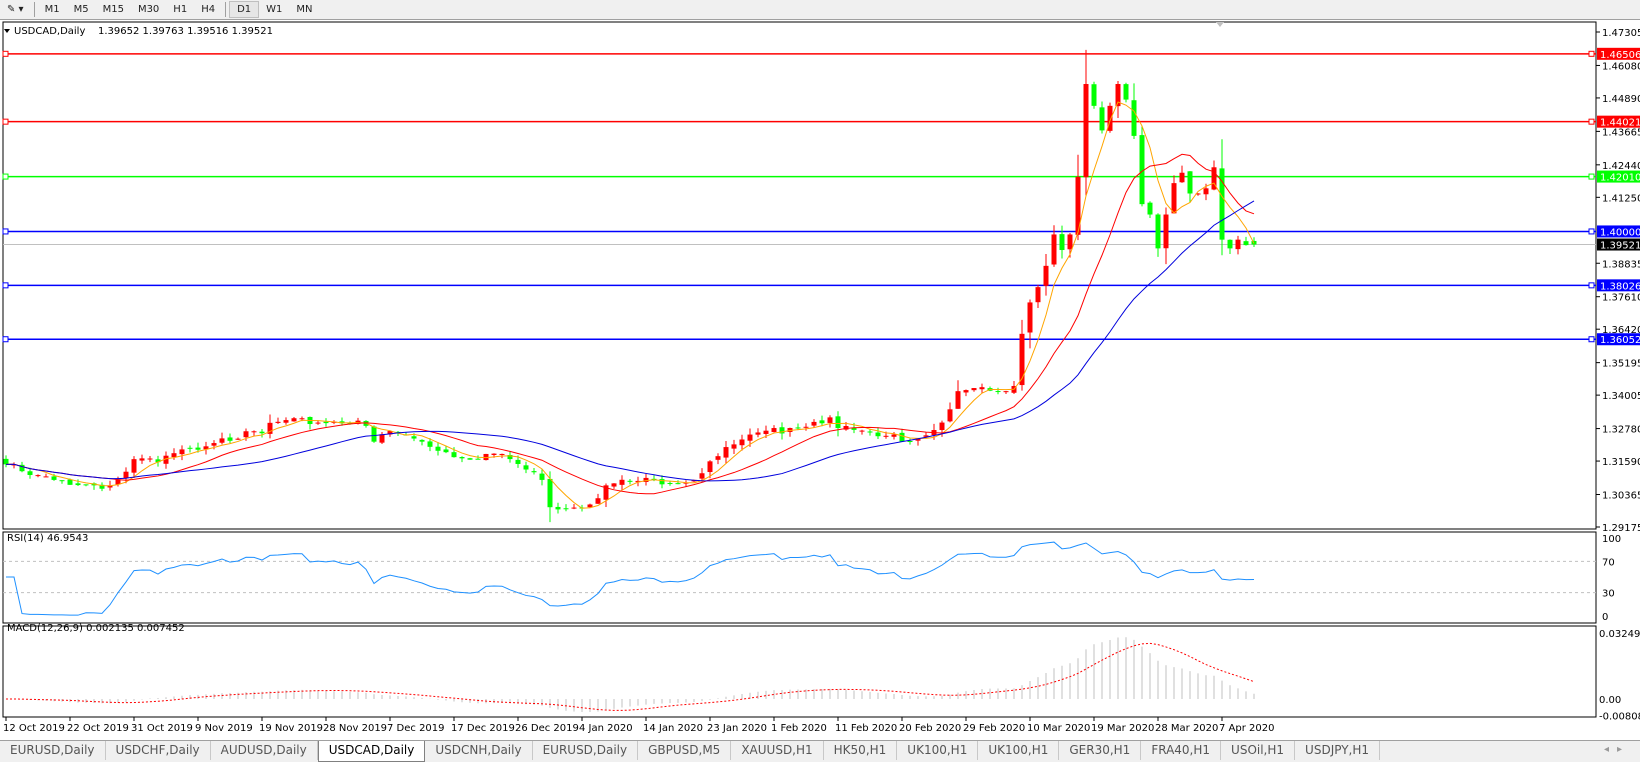 The image size is (1640, 762). Describe the element at coordinates (264, 750) in the screenshot. I see `chart-tab: AUDUSD,Daily` at that location.